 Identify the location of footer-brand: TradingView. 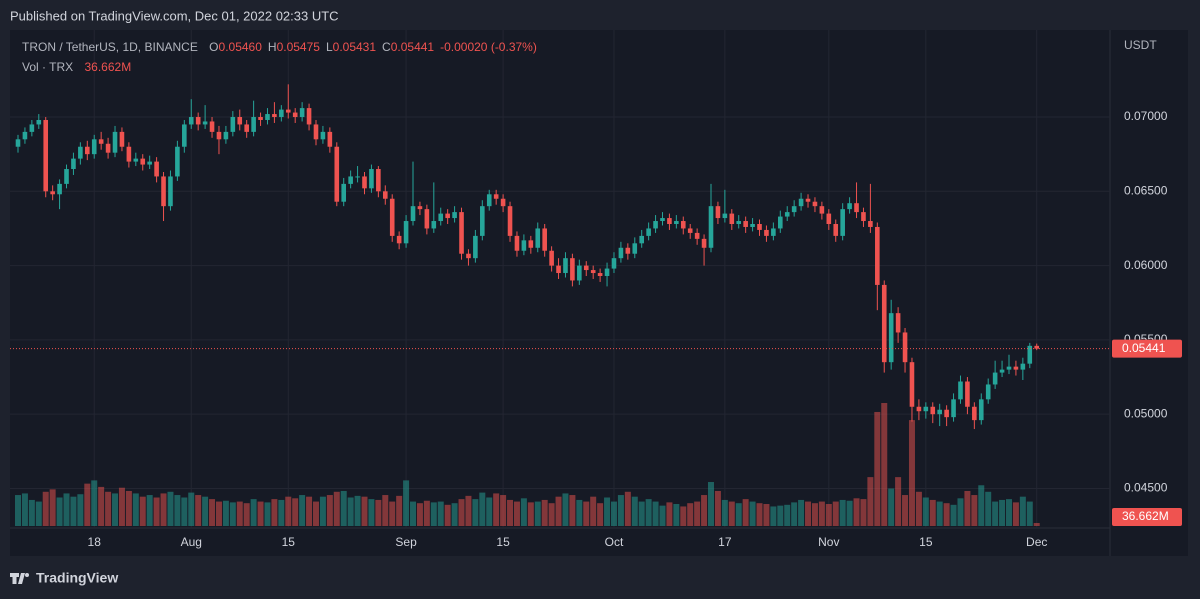
(77, 578).